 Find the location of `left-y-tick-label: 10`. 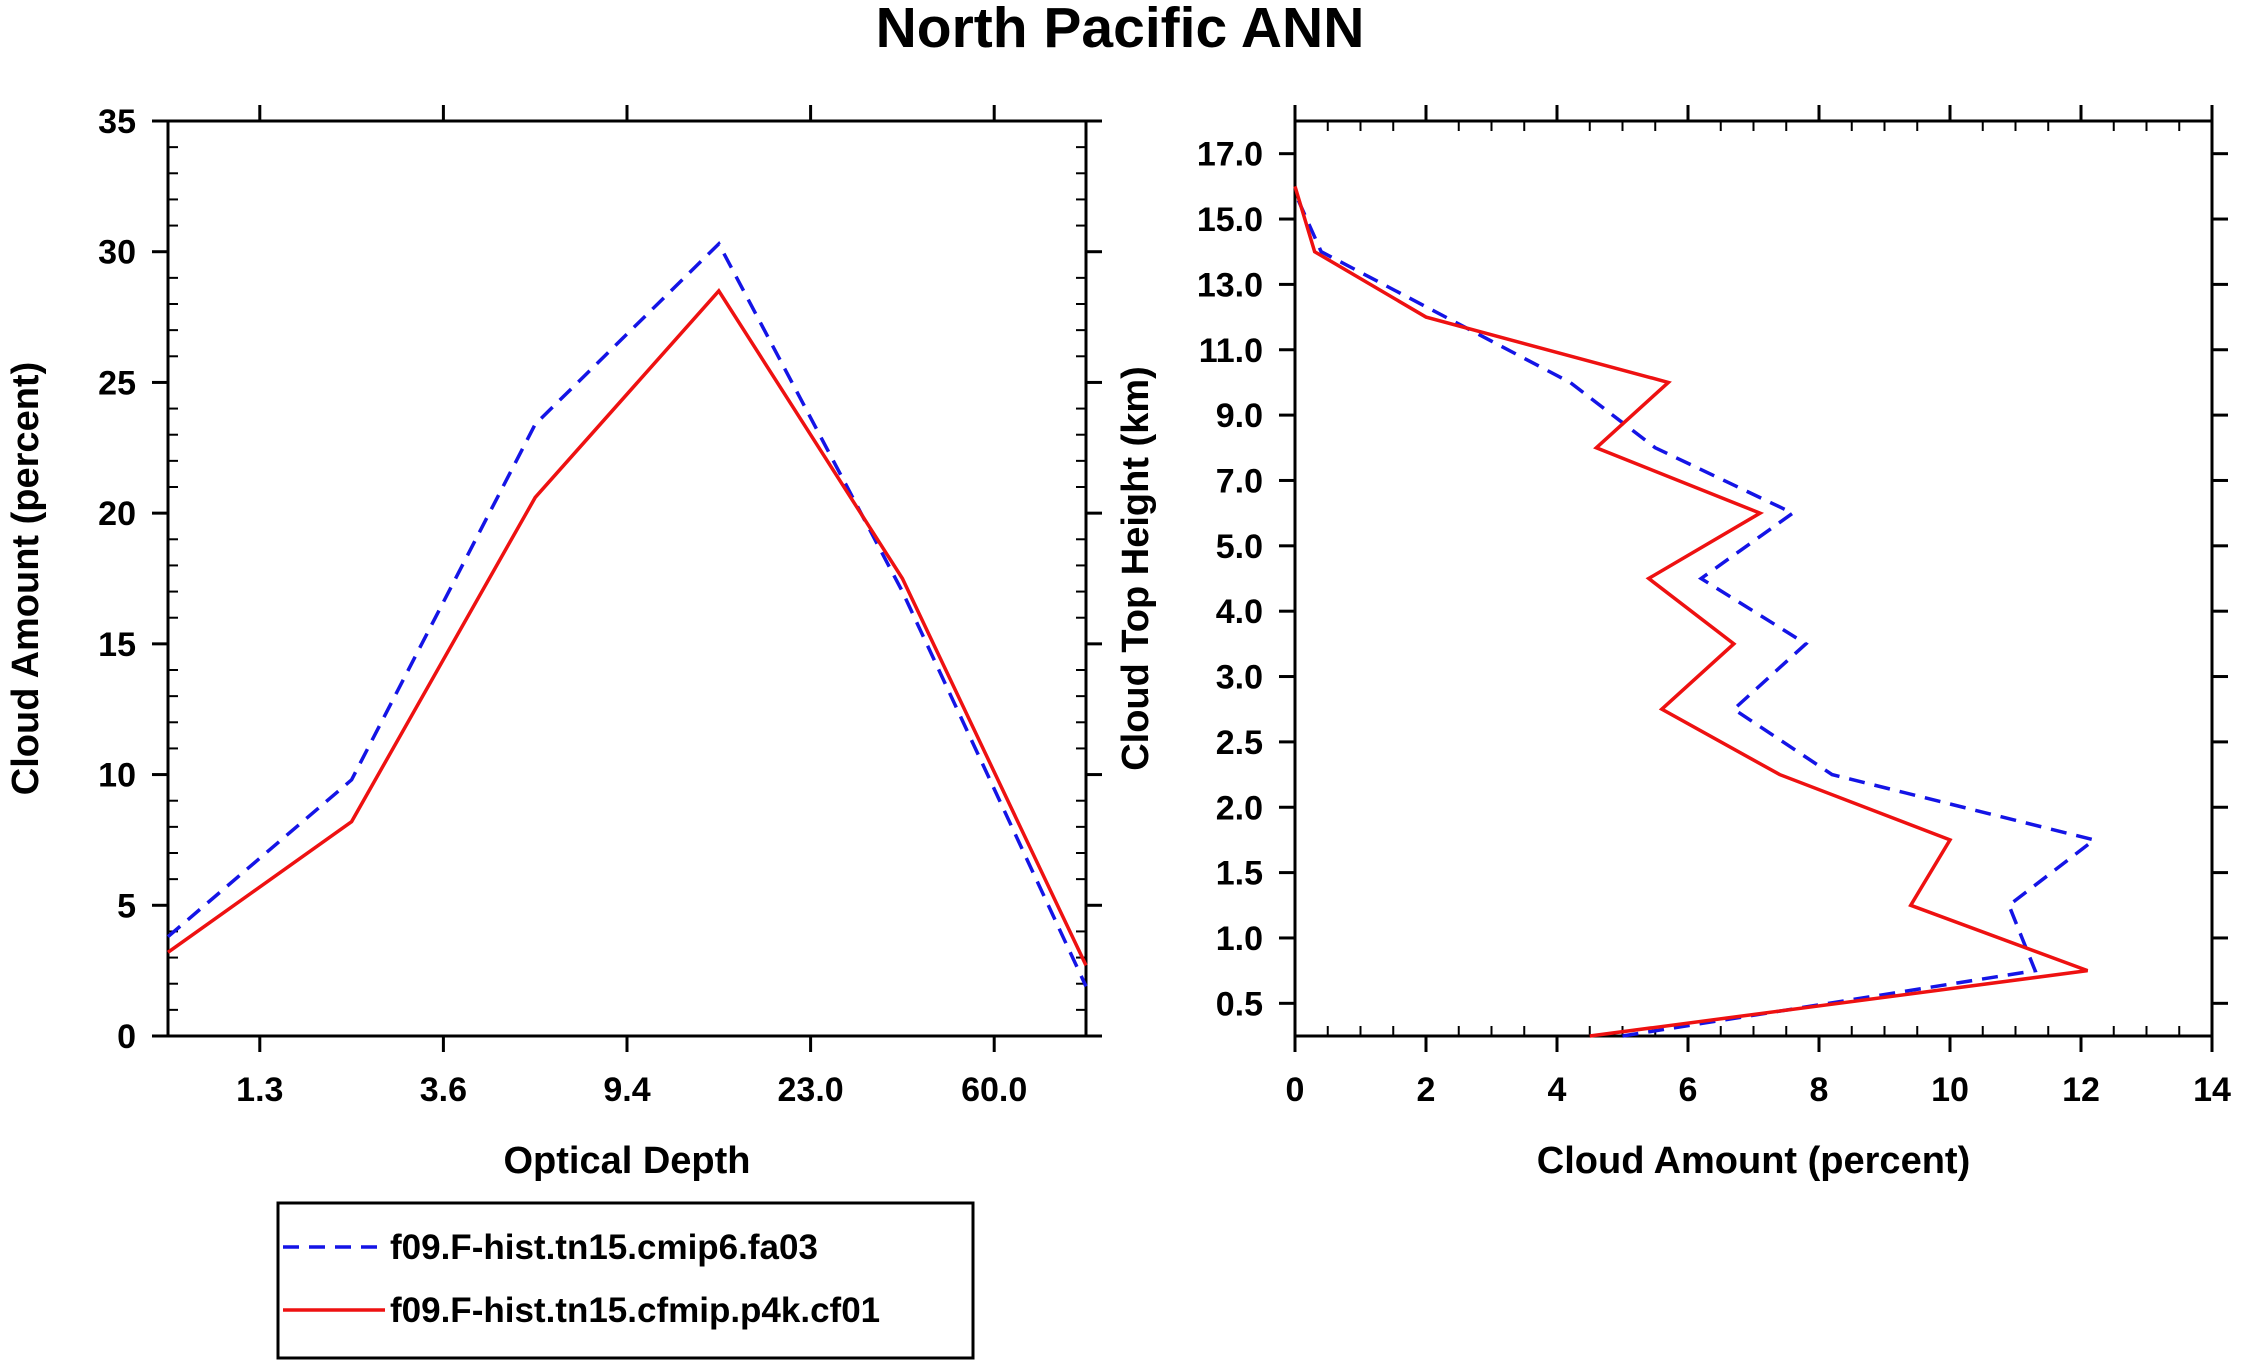

left-y-tick-label: 10 is located at coordinates (117, 776).